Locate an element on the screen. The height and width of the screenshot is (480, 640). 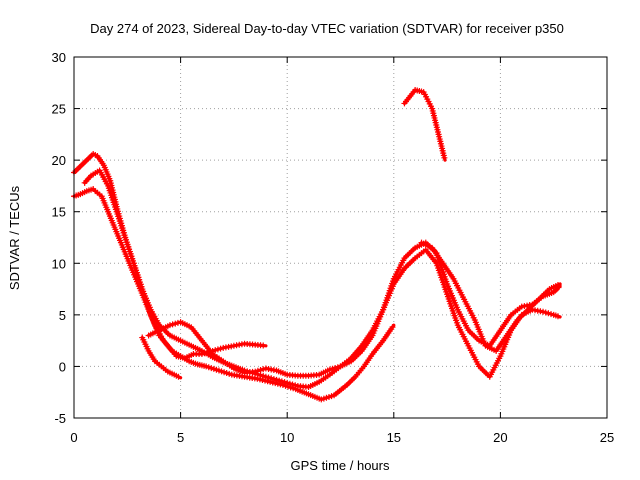
y-tick-label: 15 is located at coordinates (59, 212).